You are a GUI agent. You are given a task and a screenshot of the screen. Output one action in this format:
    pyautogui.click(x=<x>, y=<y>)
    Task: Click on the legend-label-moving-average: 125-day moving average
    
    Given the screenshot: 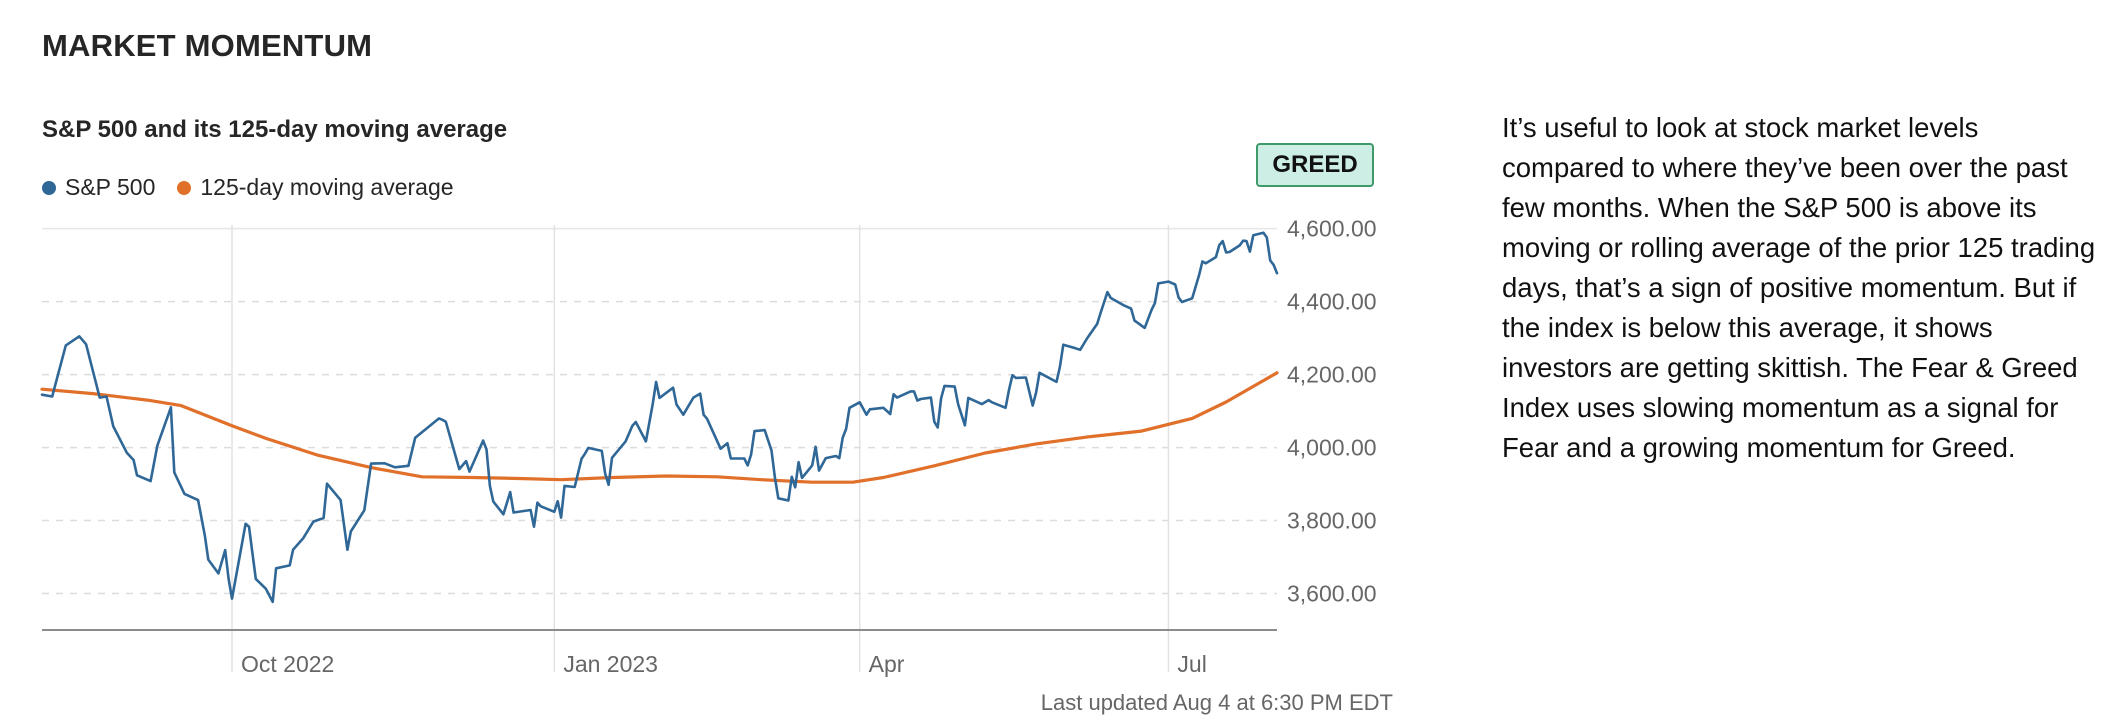 What is the action you would take?
    pyautogui.click(x=327, y=187)
    